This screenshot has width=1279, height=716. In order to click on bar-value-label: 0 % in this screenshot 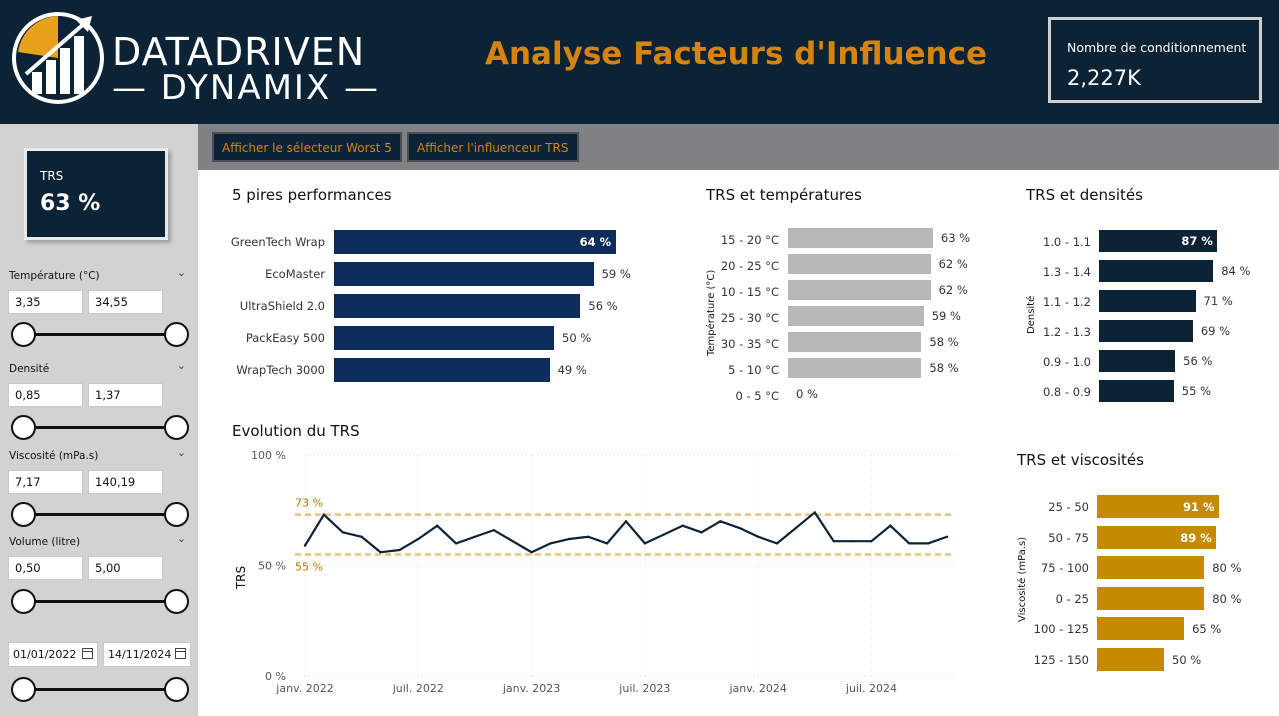, I will do `click(807, 394)`.